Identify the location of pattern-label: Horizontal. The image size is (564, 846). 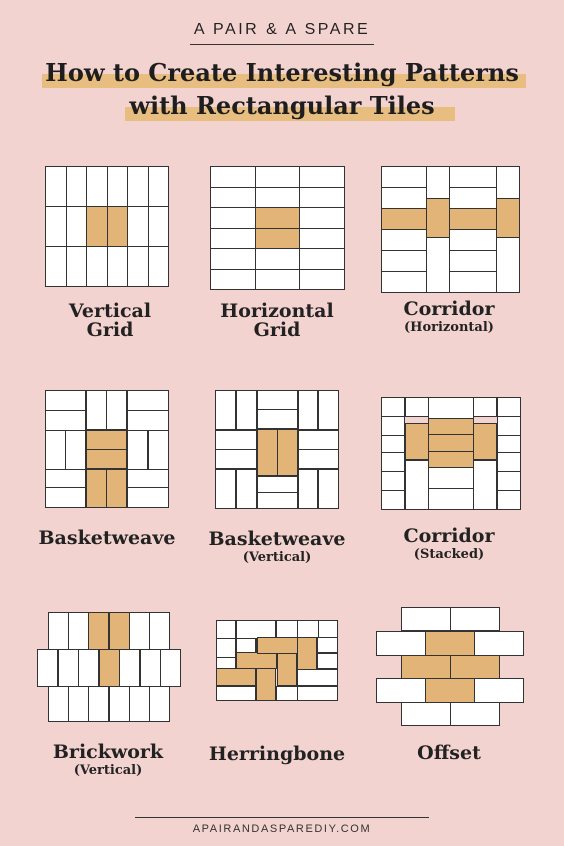
(277, 311).